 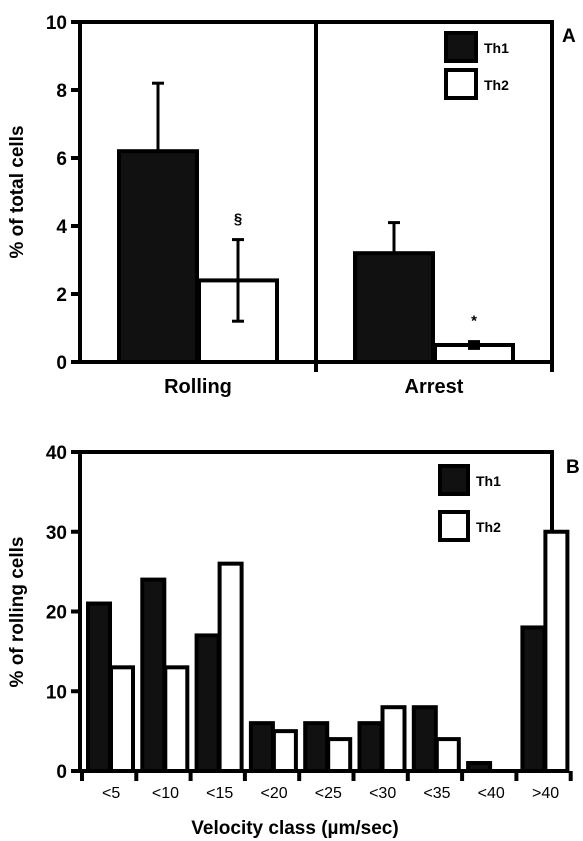 What do you see at coordinates (496, 48) in the screenshot?
I see `panel-a-legend-label-th1: Th1` at bounding box center [496, 48].